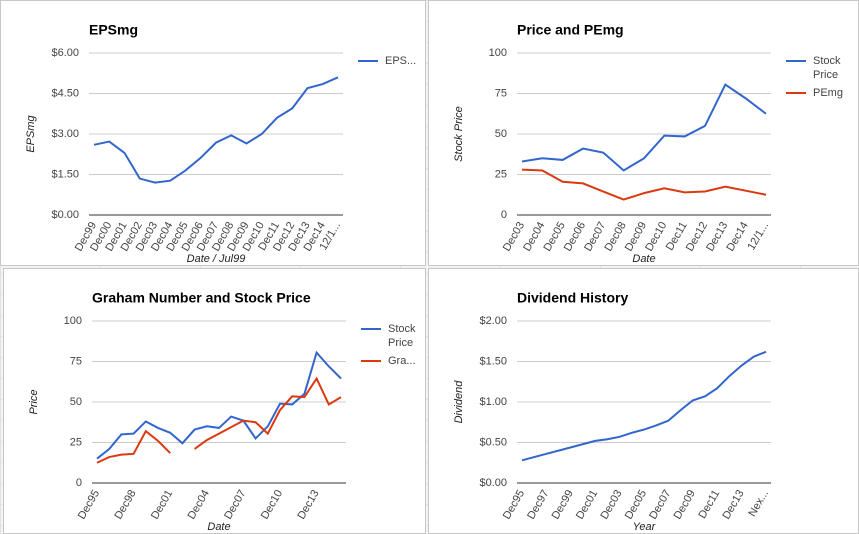 The image size is (859, 534). Describe the element at coordinates (493, 321) in the screenshot. I see `y-tick-label: $2.00` at that location.